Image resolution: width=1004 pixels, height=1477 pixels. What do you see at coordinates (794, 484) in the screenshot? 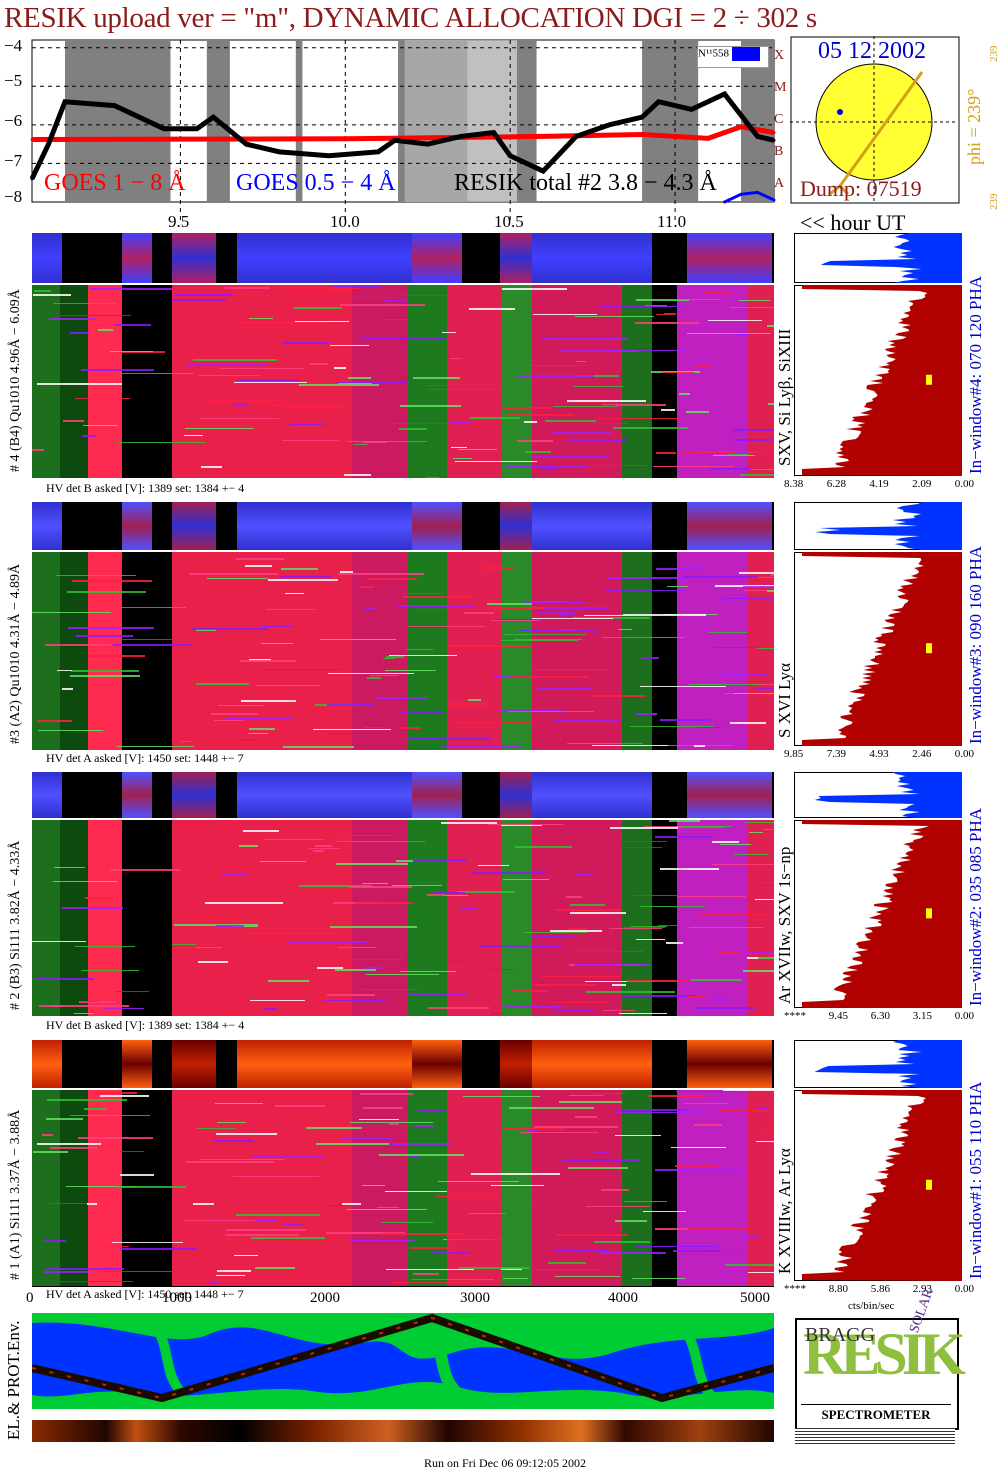
I see `pha-tick-label: 8.38` at bounding box center [794, 484].